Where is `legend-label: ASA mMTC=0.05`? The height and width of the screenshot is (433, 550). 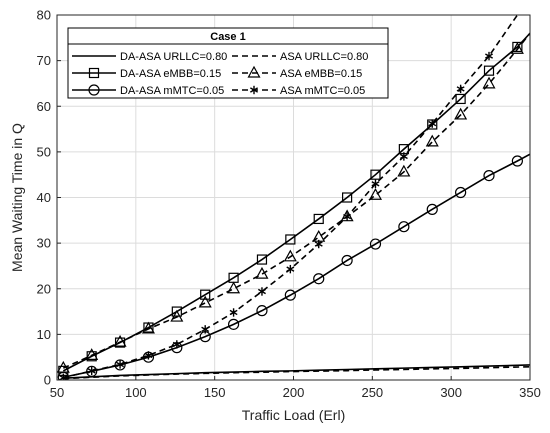
legend-label: ASA mMTC=0.05 is located at coordinates (322, 91).